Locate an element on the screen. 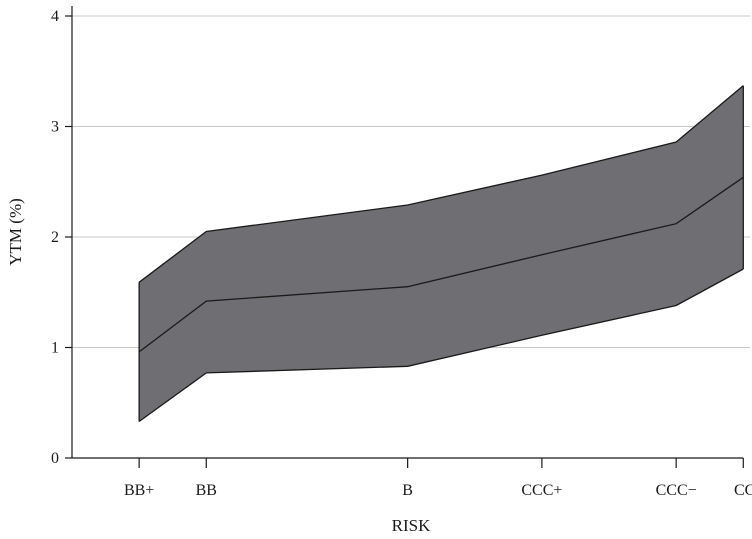 This screenshot has width=752, height=539. y-tick-label: 3 is located at coordinates (55, 127).